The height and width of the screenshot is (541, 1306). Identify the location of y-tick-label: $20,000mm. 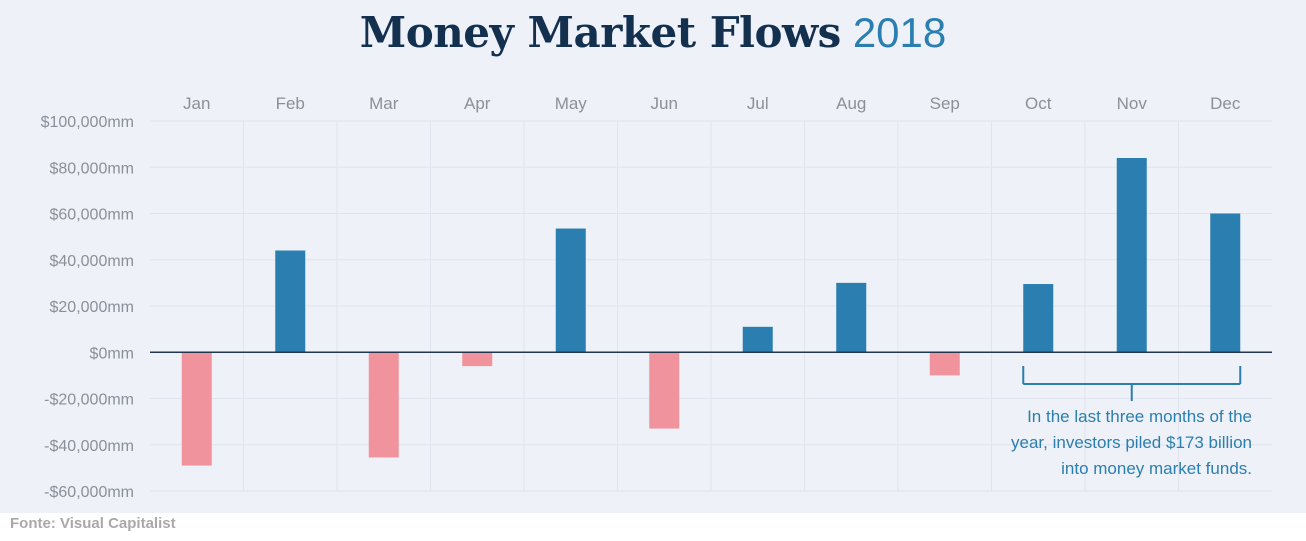
(92, 307).